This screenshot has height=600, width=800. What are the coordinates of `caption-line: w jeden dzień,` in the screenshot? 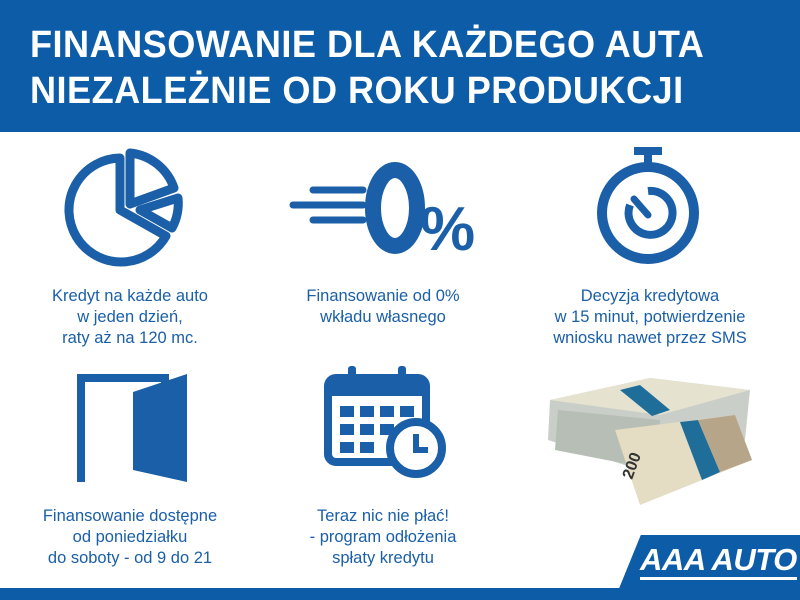 It's located at (130, 317).